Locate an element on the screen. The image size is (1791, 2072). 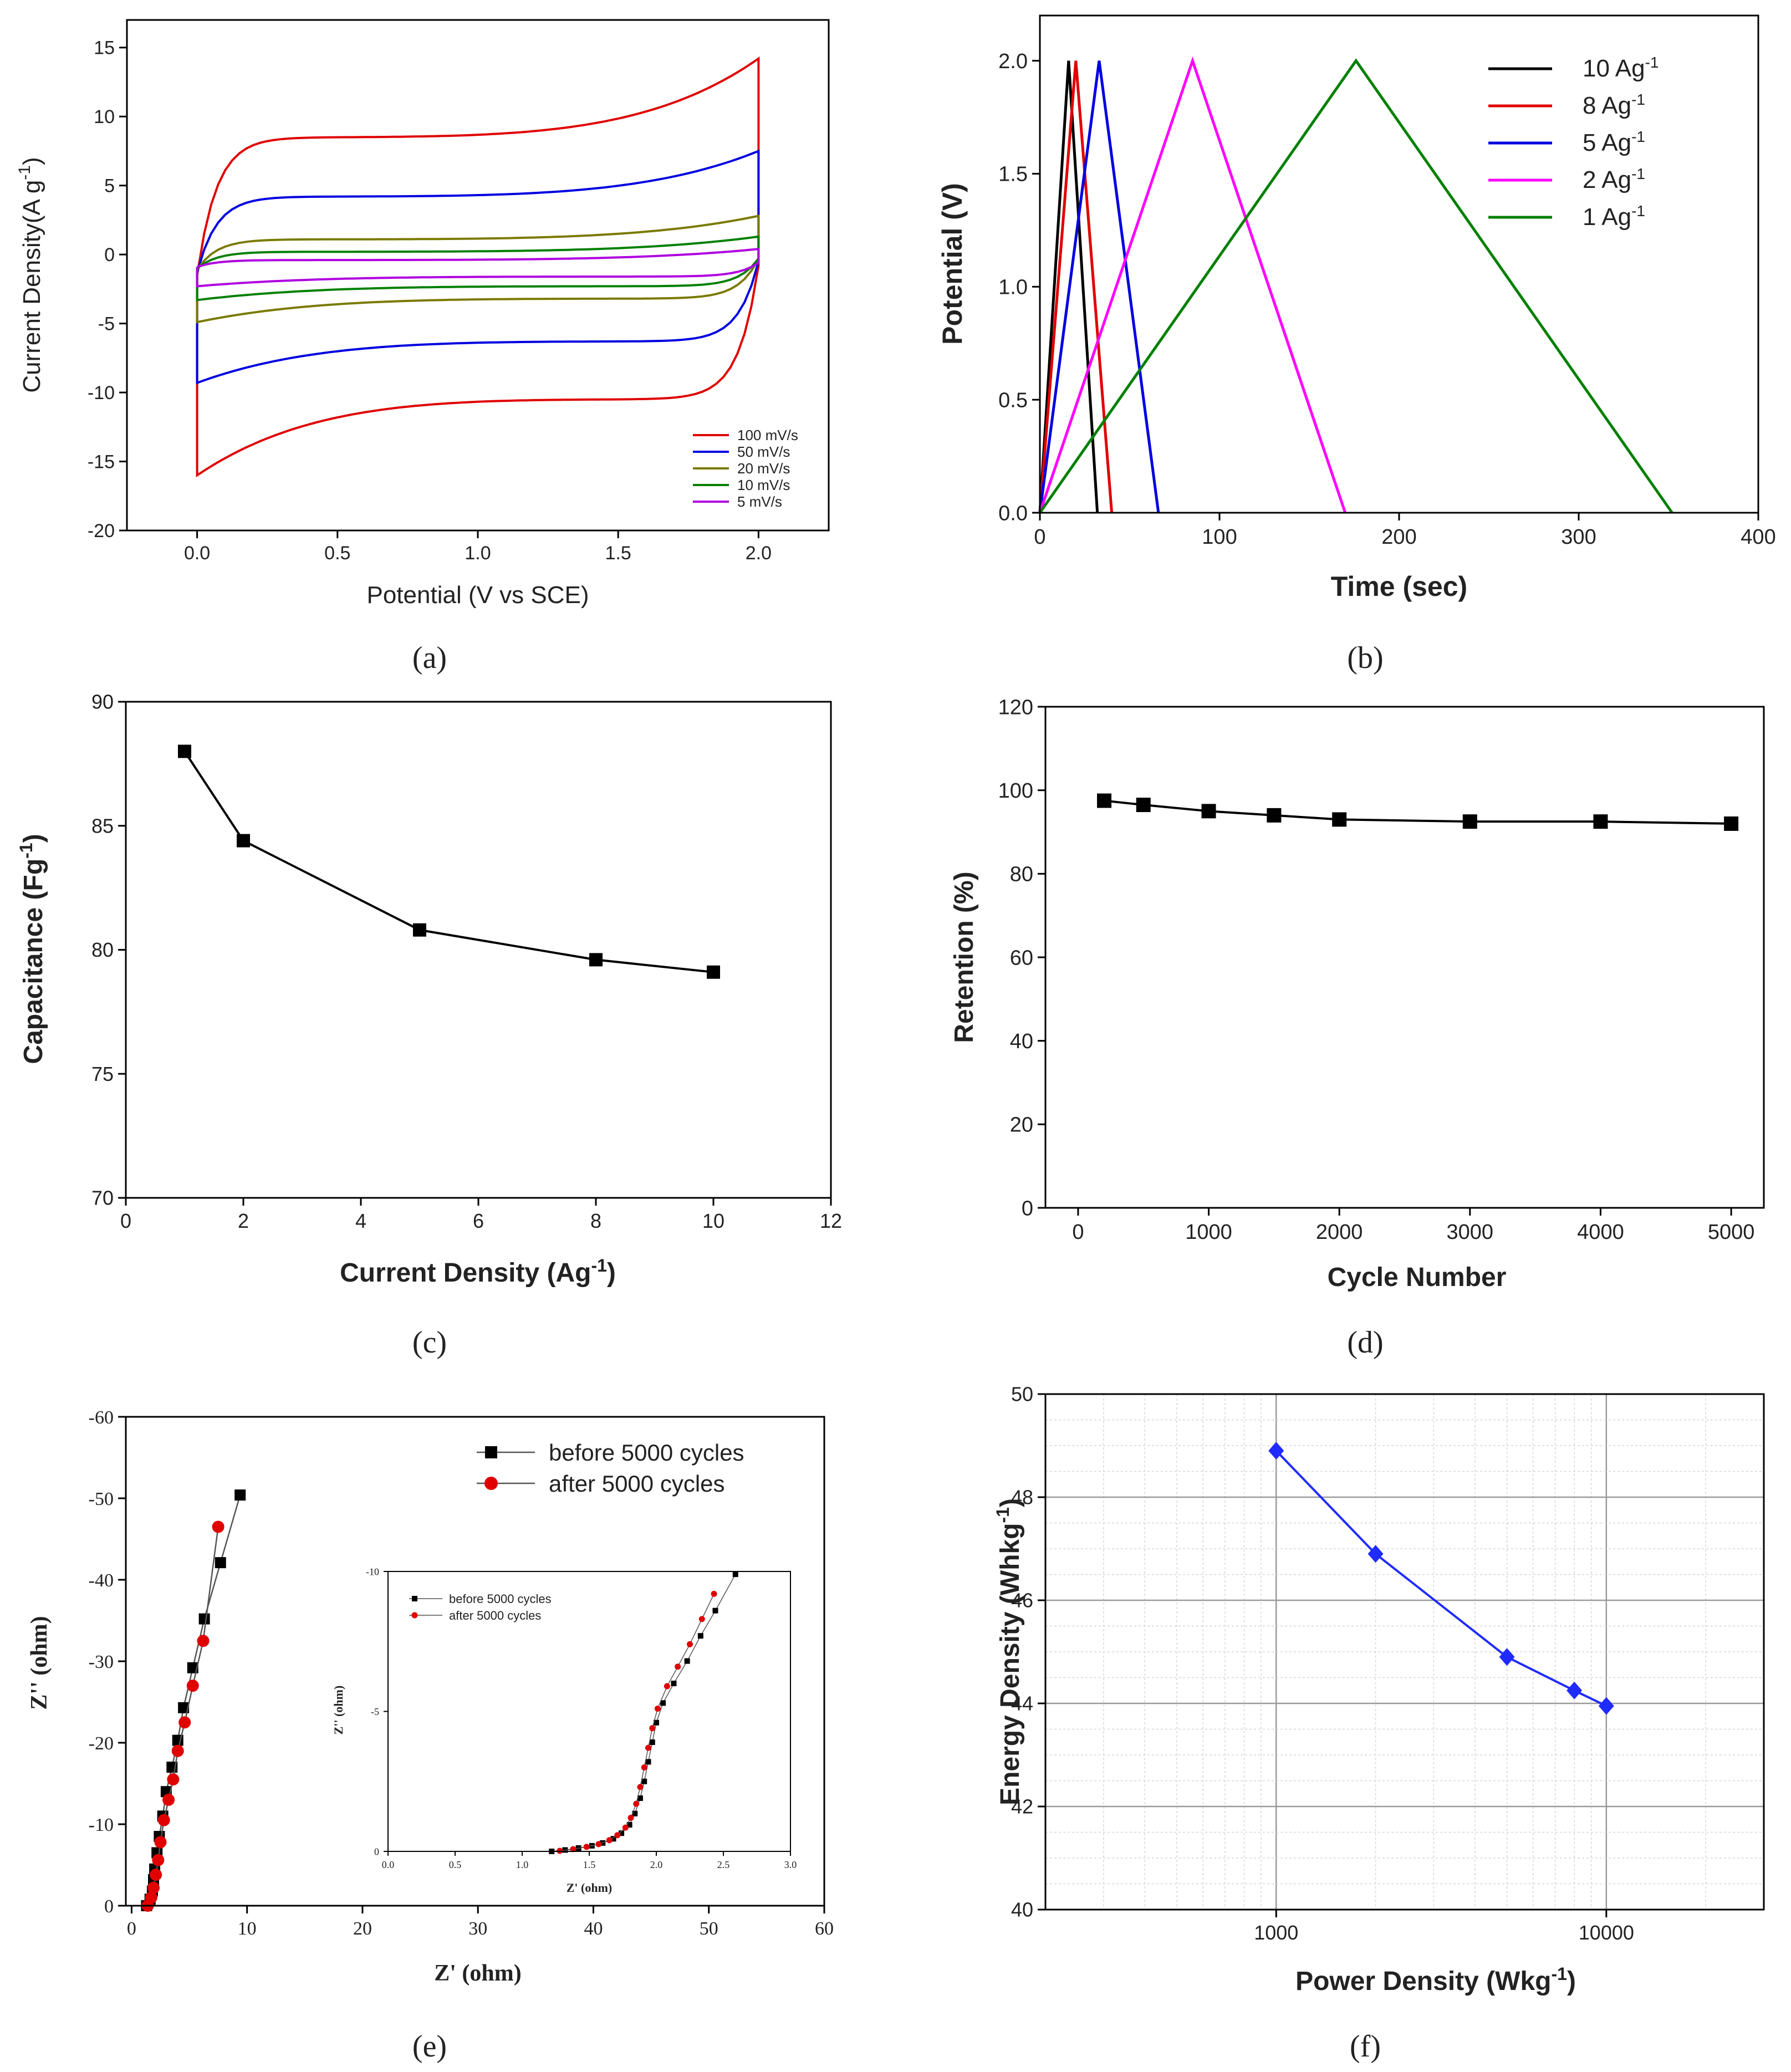
panel-e-inset-legend: before 5000 cycles after 5000 cycles is located at coordinates (480, 1607).